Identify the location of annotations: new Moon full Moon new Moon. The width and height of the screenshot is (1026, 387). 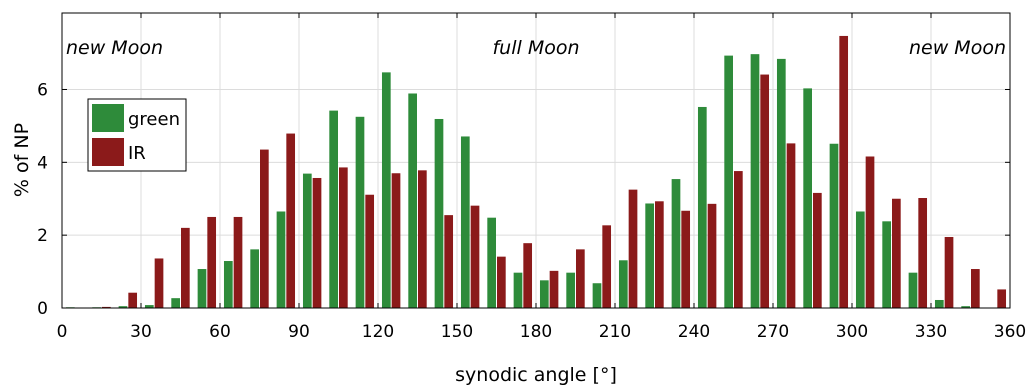
(536, 48).